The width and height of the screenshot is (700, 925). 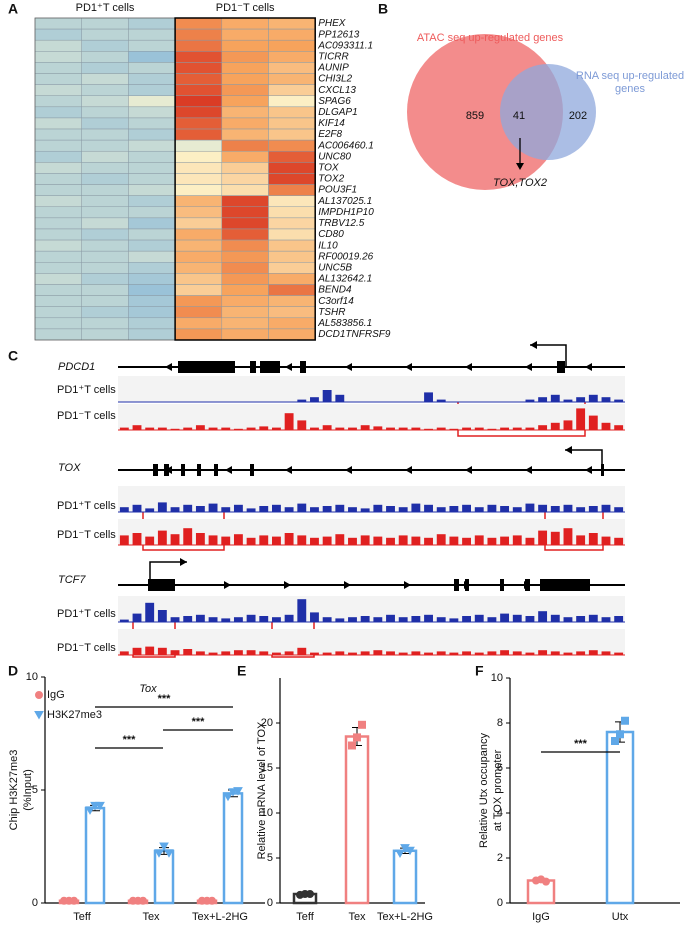 What do you see at coordinates (500, 858) in the screenshot?
I see `y-tick-label: 2` at bounding box center [500, 858].